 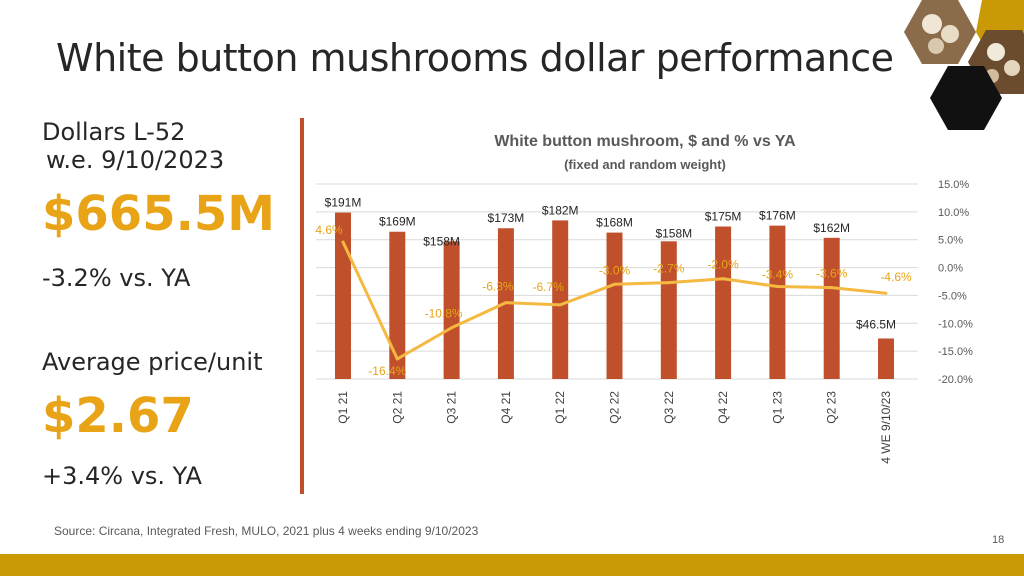 What do you see at coordinates (723, 217) in the screenshot?
I see `bar-data-label: $175M` at bounding box center [723, 217].